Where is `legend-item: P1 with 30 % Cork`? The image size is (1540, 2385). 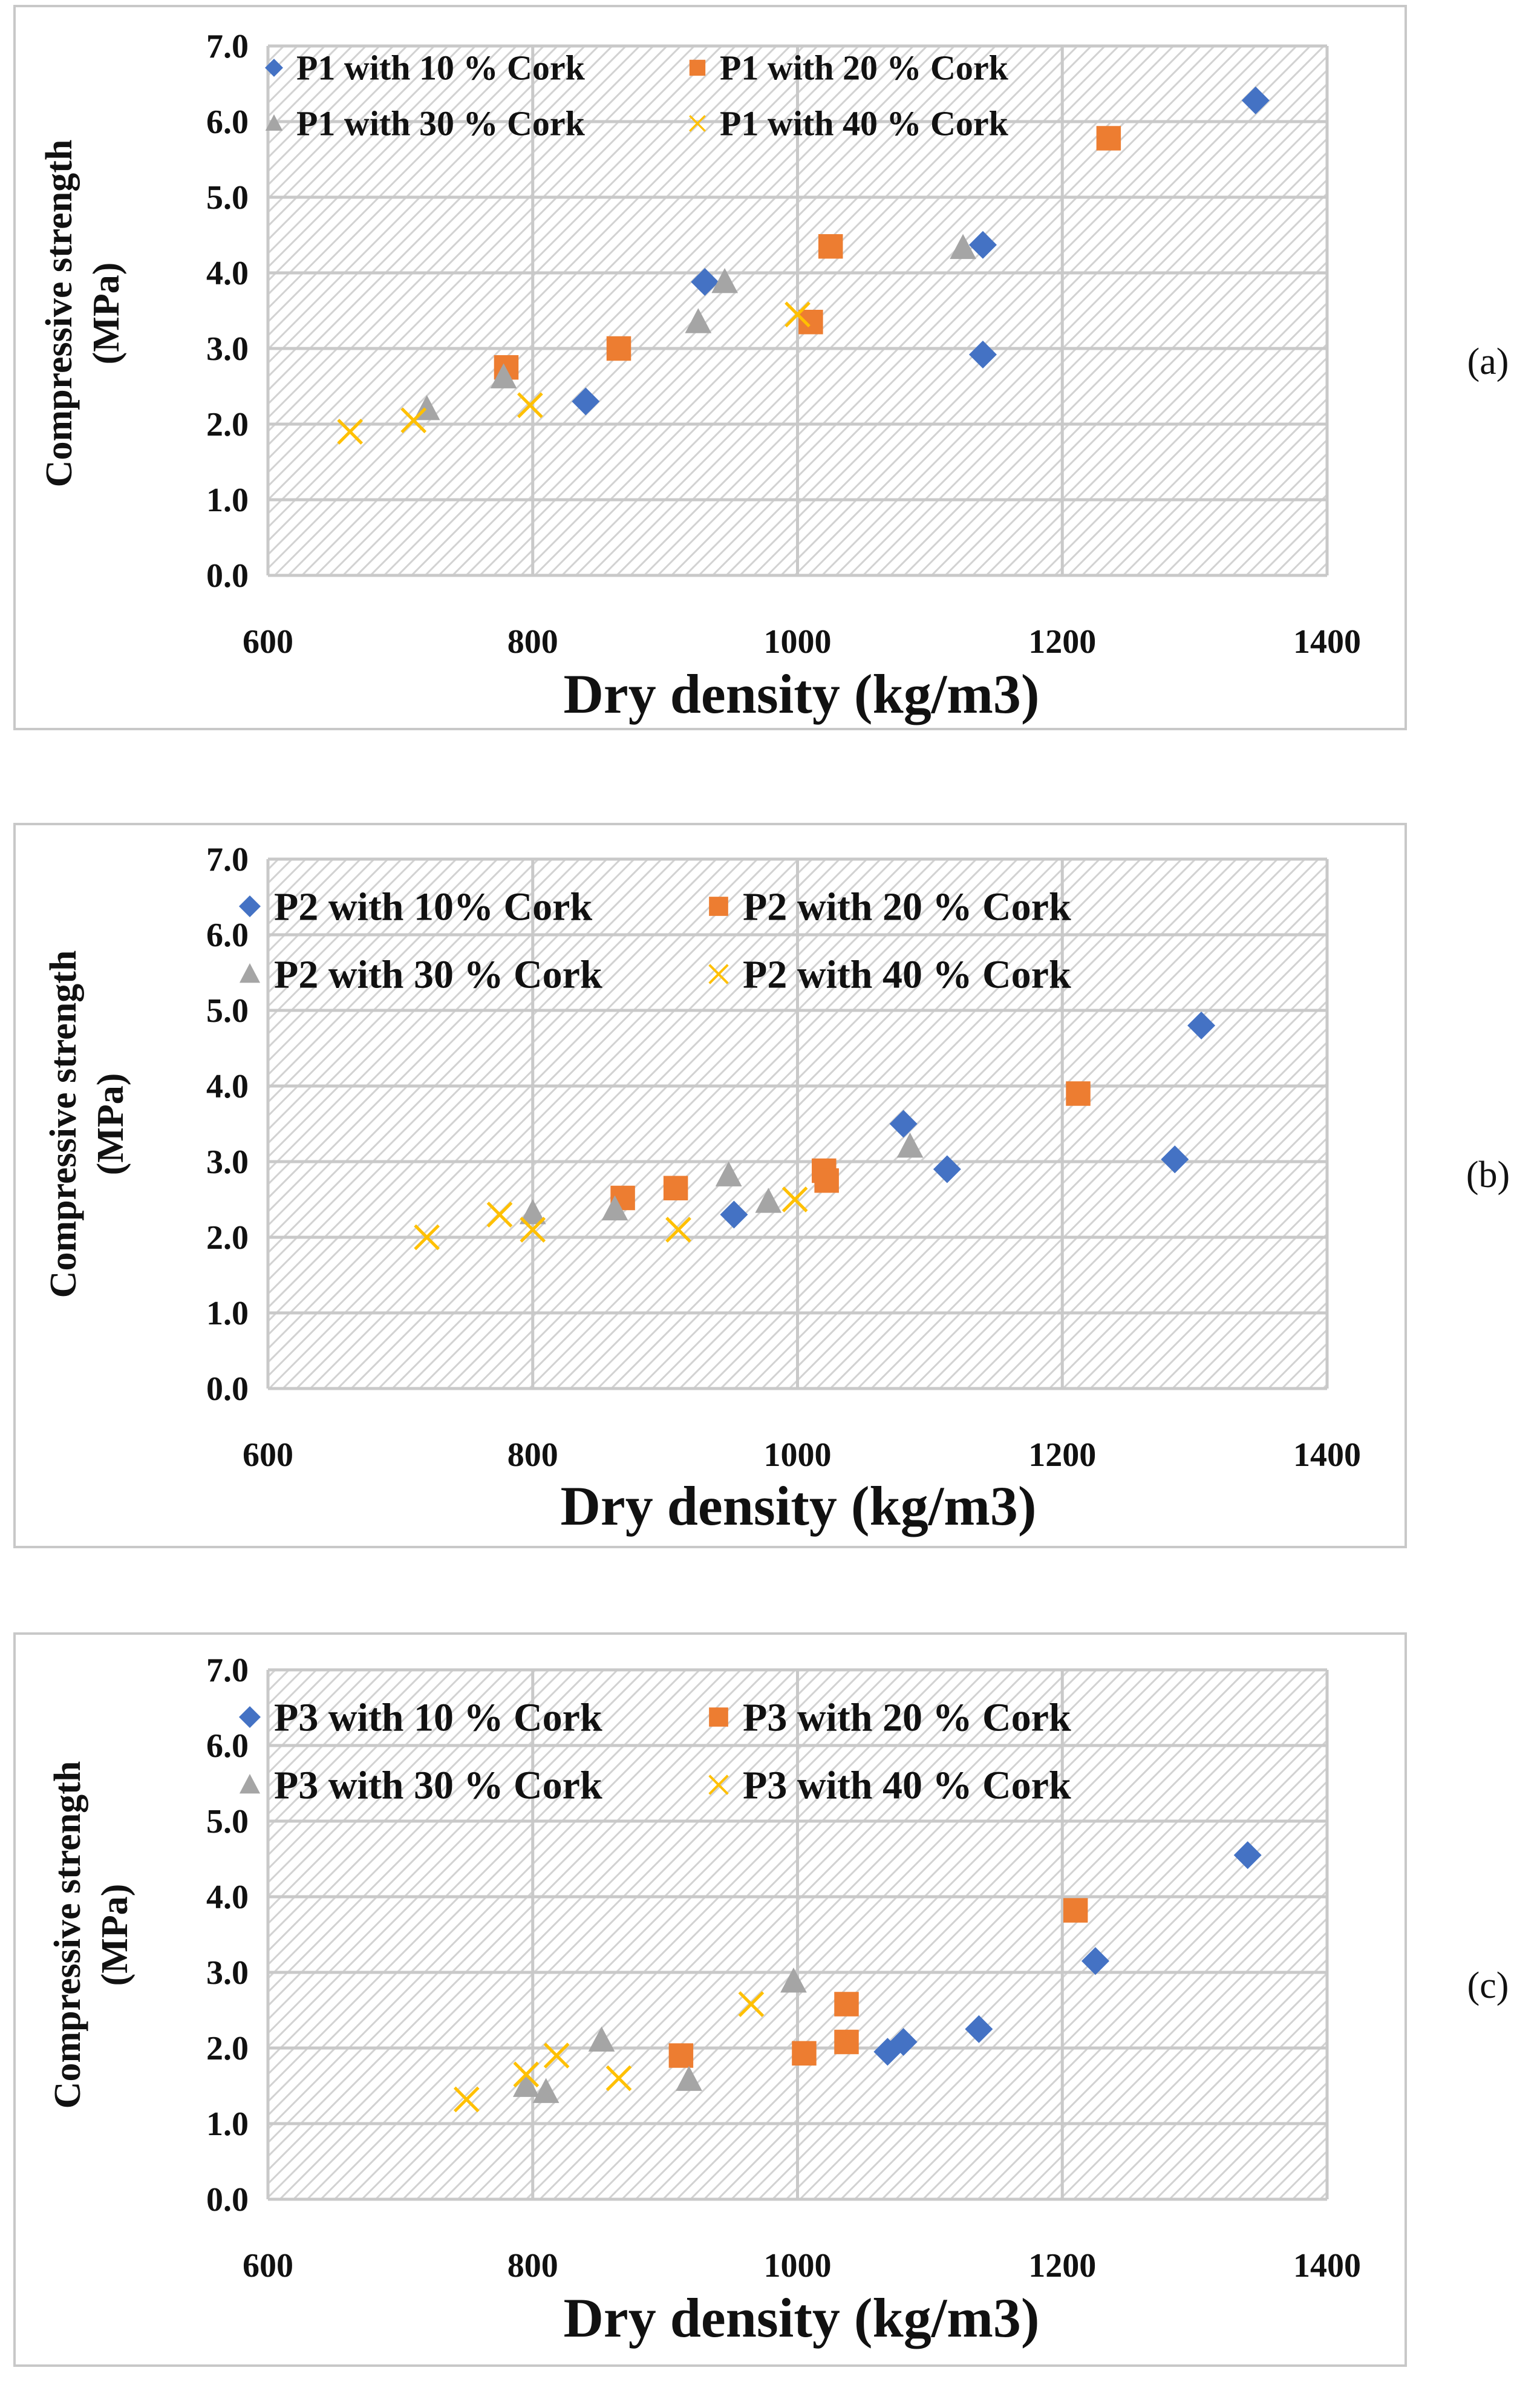 legend-item: P1 with 30 % Cork is located at coordinates (425, 124).